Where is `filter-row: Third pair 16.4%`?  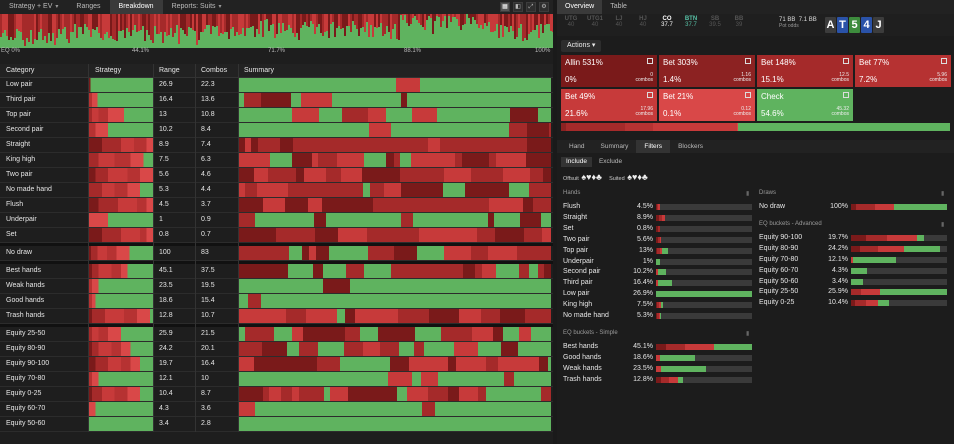 filter-row: Third pair 16.4% is located at coordinates (657, 283).